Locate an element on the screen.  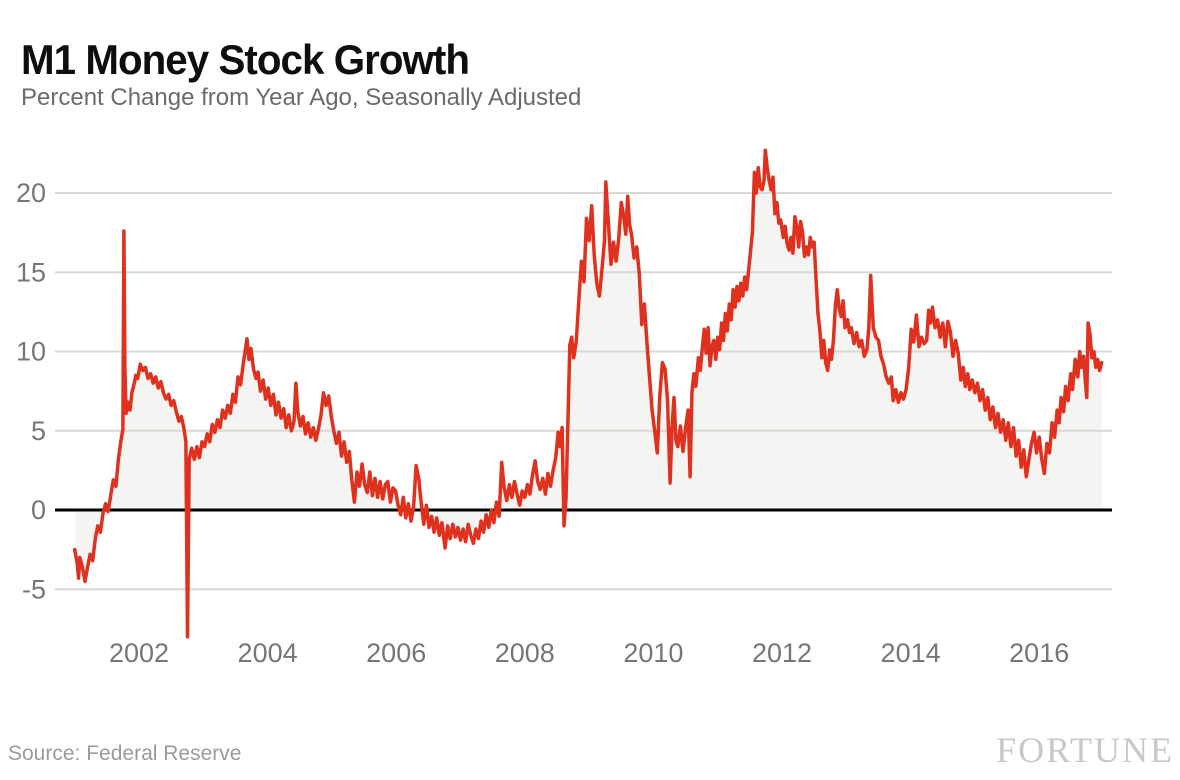
y-tick-label-5: 5 is located at coordinates (38, 431).